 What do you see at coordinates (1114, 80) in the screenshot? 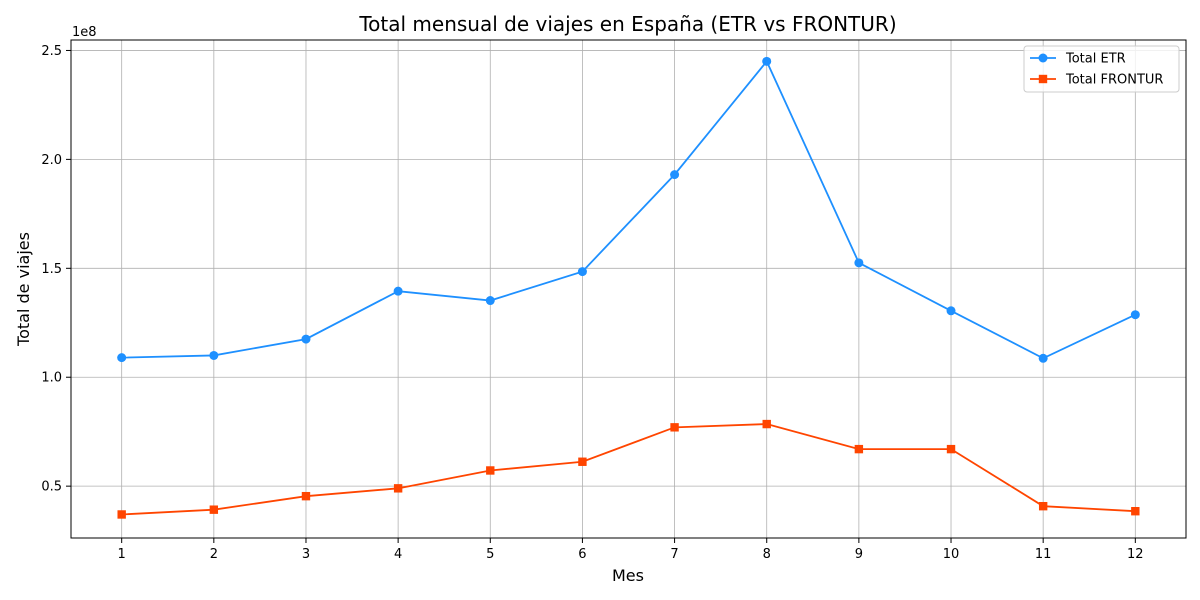
I see `legend-label: Total FRONTUR` at bounding box center [1114, 80].